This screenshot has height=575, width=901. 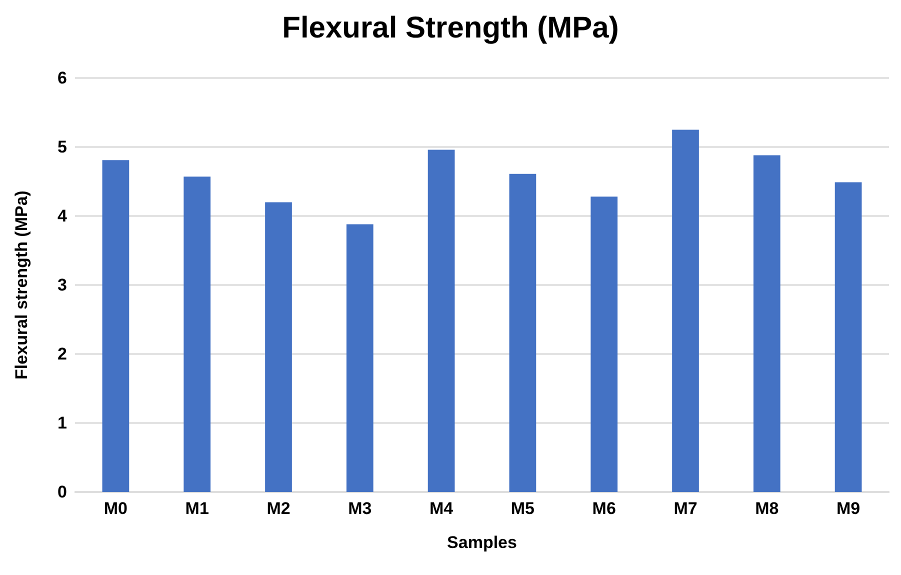 I want to click on y-tick-label: 3, so click(x=62, y=285).